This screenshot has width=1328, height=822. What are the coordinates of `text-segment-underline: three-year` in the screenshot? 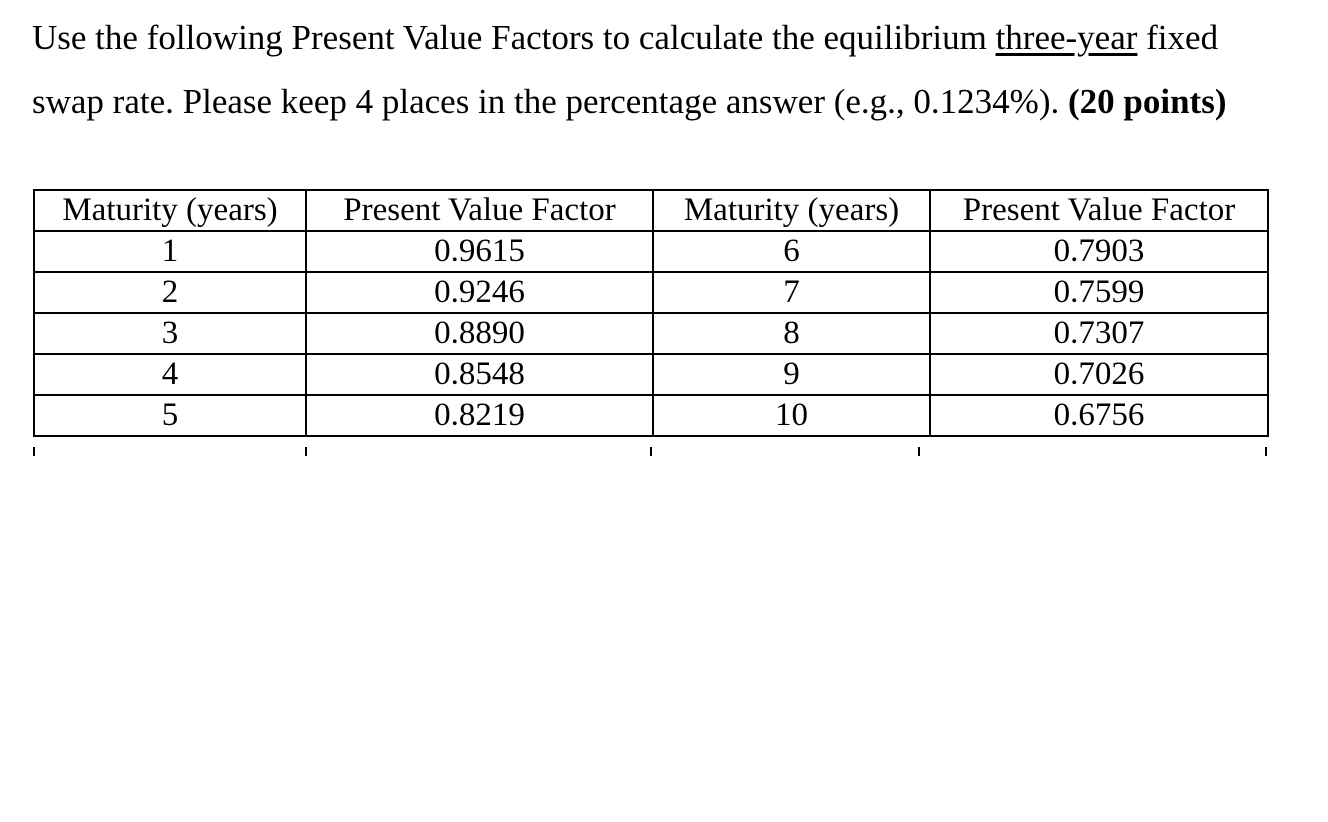 It's located at (1066, 37).